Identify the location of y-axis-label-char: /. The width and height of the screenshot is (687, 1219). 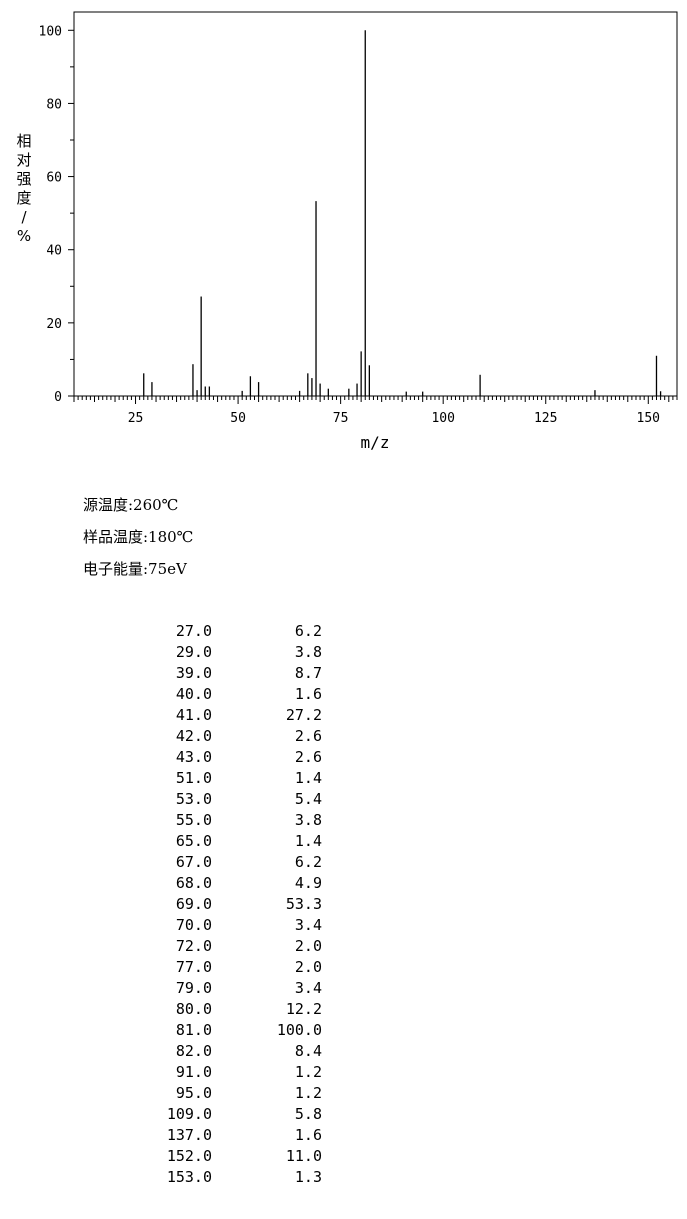
(24, 217).